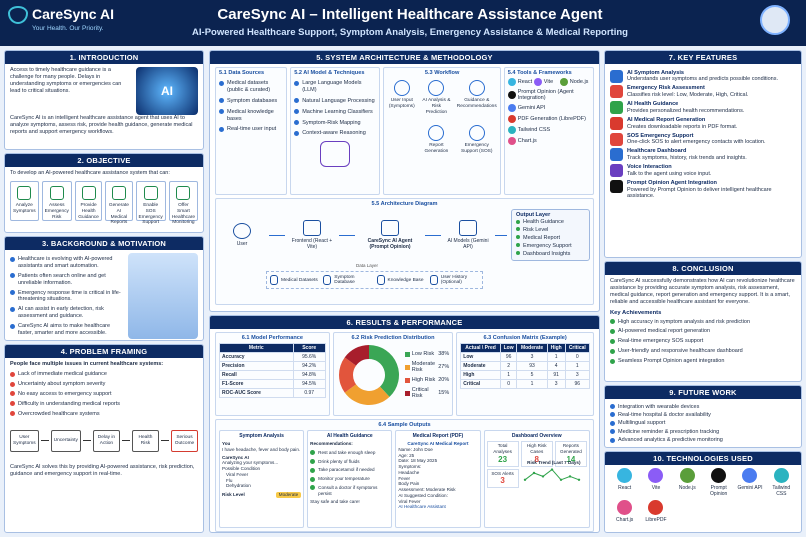 The image size is (806, 537). What do you see at coordinates (163, 296) in the screenshot?
I see `doctor-image` at bounding box center [163, 296].